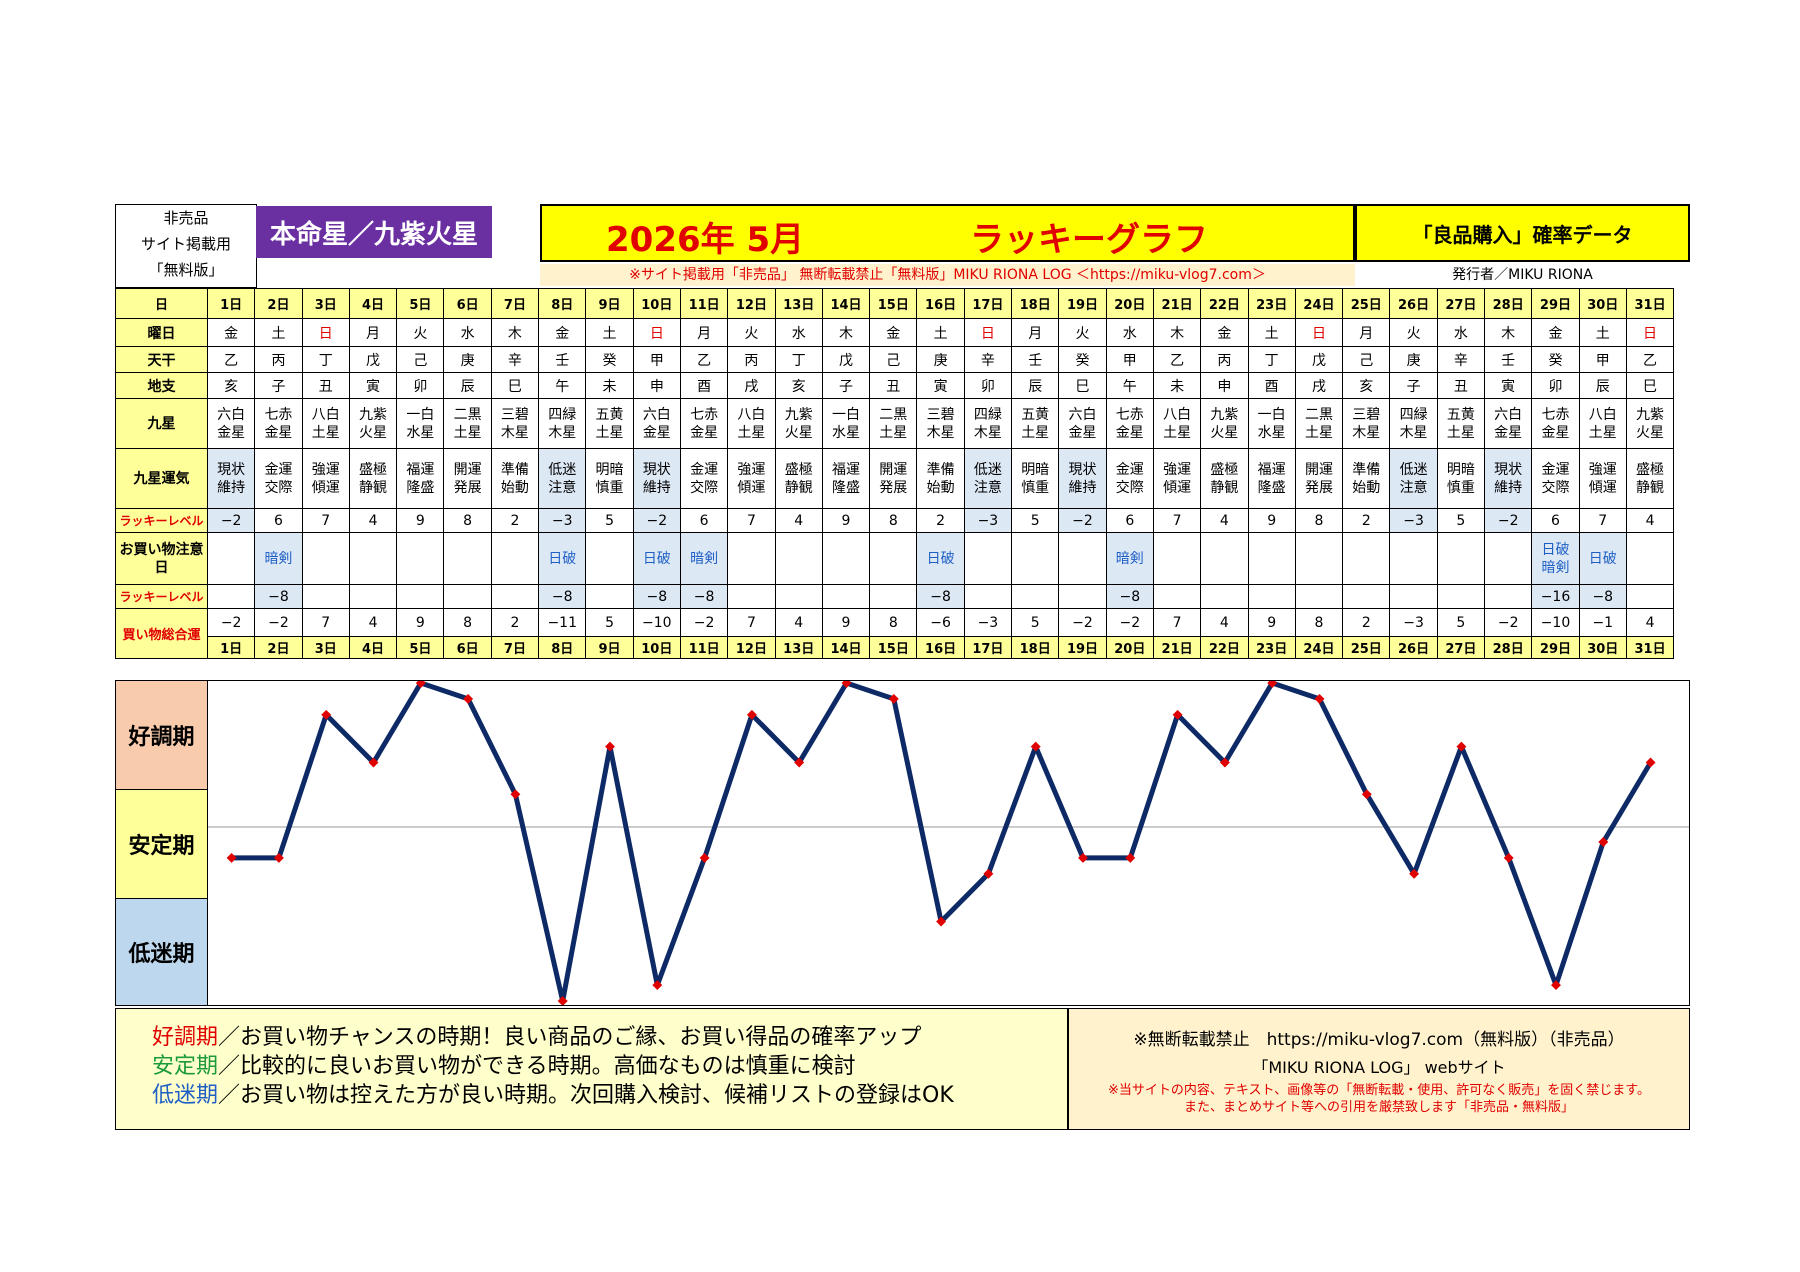 This screenshot has width=1800, height=1272. I want to click on kyusei-cell: 一白 水星, so click(1271, 423).